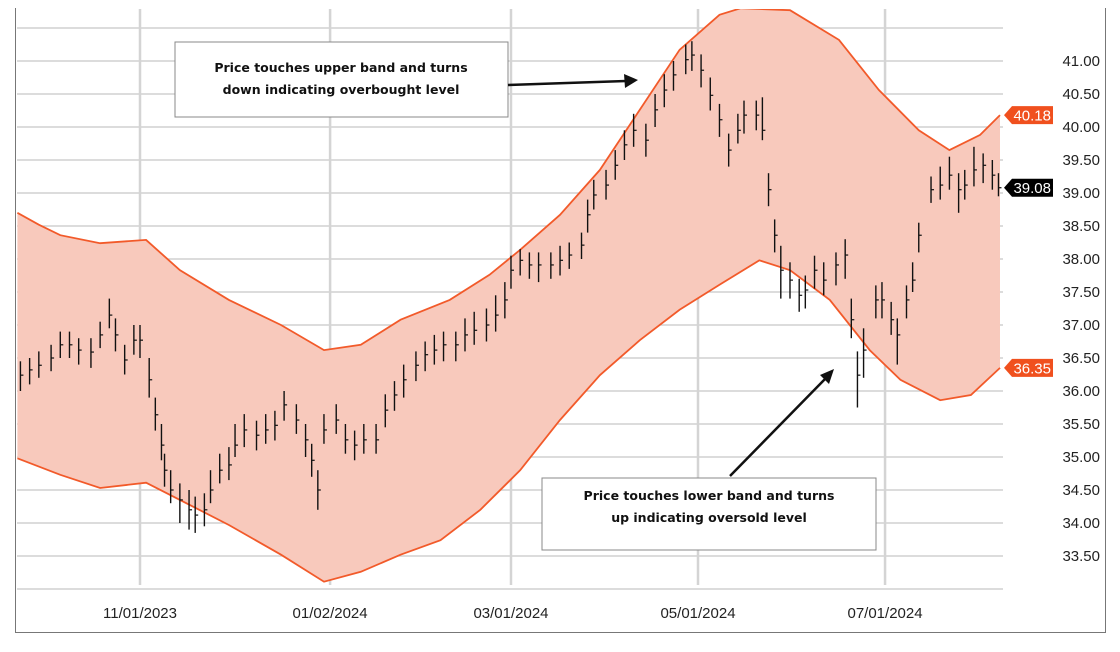  Describe the element at coordinates (697, 613) in the screenshot. I see `x-tick-label: 05/01/2024` at that location.